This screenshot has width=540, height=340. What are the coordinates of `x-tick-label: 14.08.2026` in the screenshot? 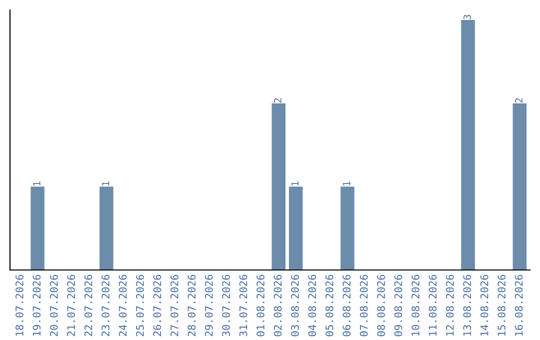 It's located at (484, 305).